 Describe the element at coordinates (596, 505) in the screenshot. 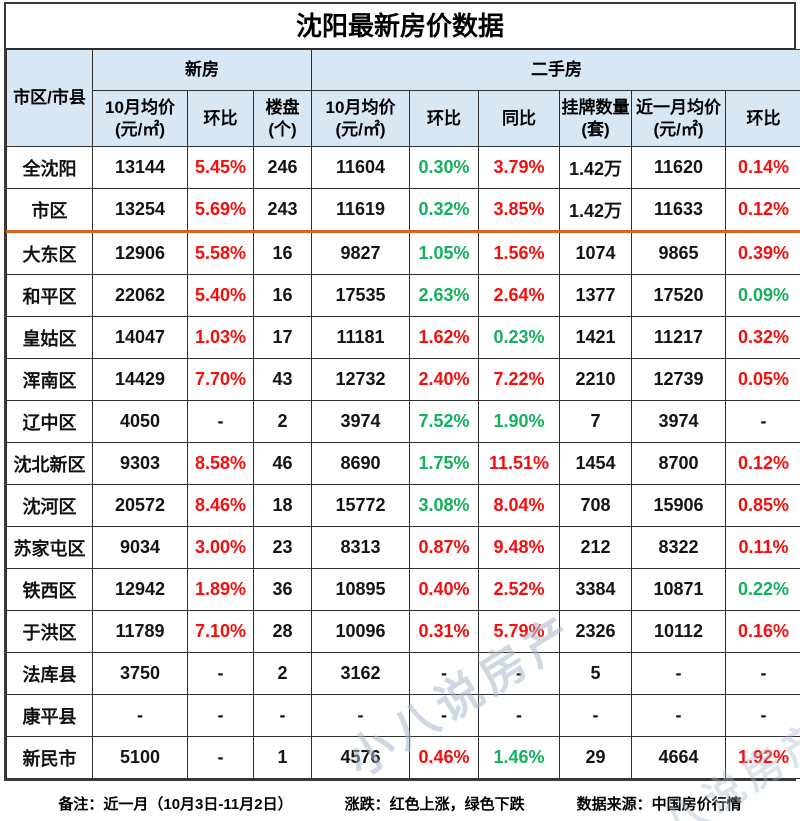

I see `data-cell: 708` at that location.